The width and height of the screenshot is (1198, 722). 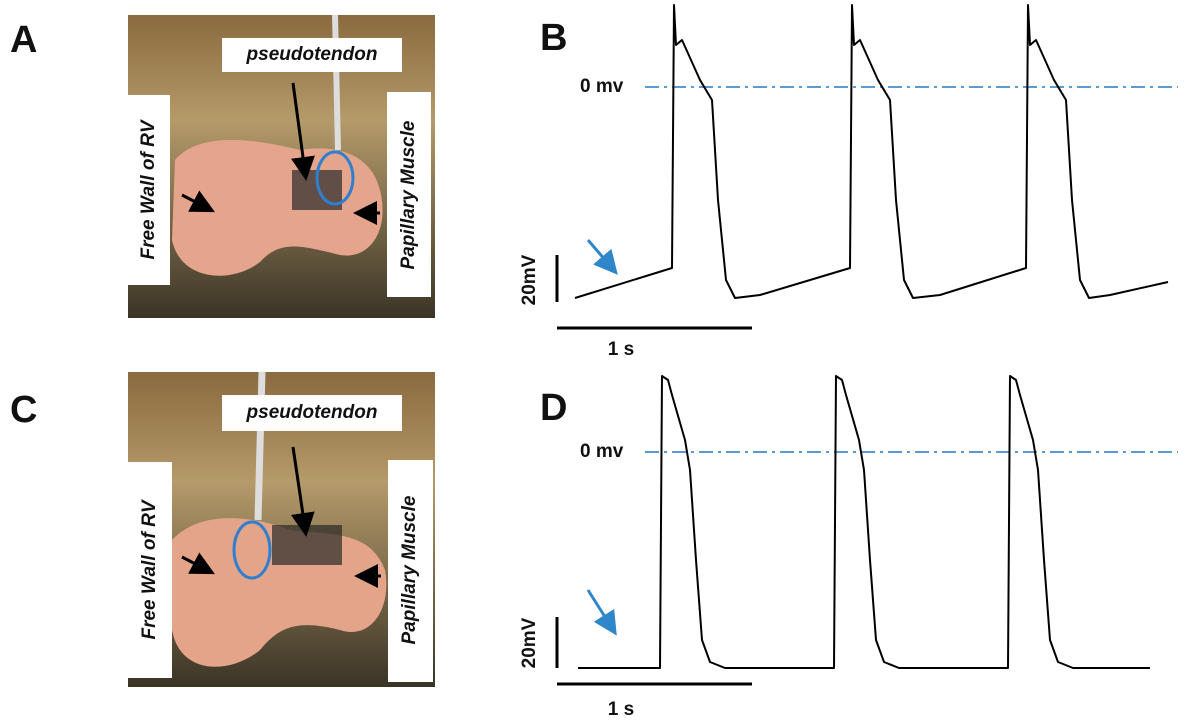 I want to click on panel-label: A, so click(x=23, y=40).